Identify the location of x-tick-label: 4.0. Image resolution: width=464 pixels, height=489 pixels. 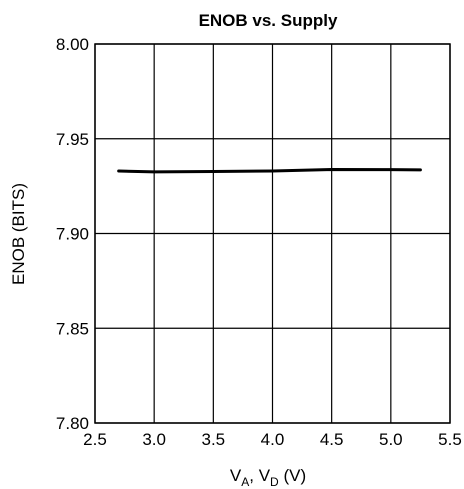
(273, 439).